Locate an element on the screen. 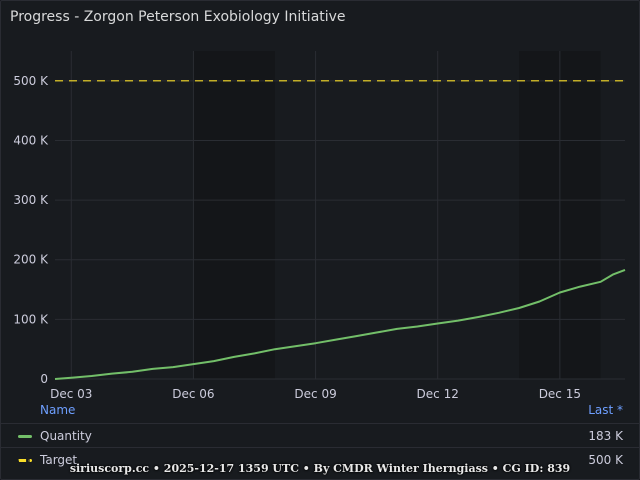 This screenshot has height=480, width=640. legend-last-value: 500 K is located at coordinates (605, 460).